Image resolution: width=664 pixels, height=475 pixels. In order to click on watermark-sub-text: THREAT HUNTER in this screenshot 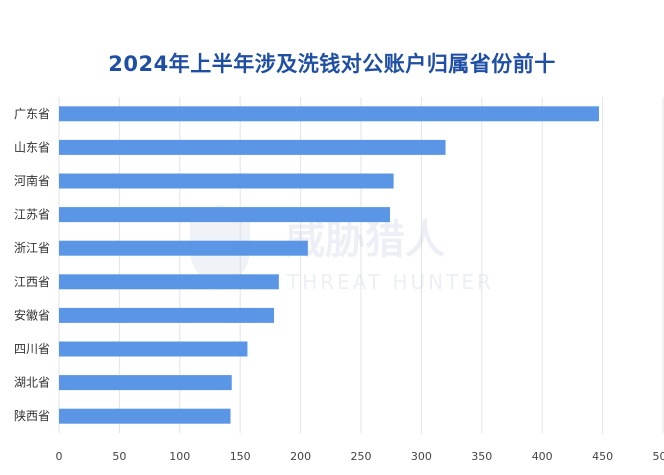, I will do `click(390, 282)`.